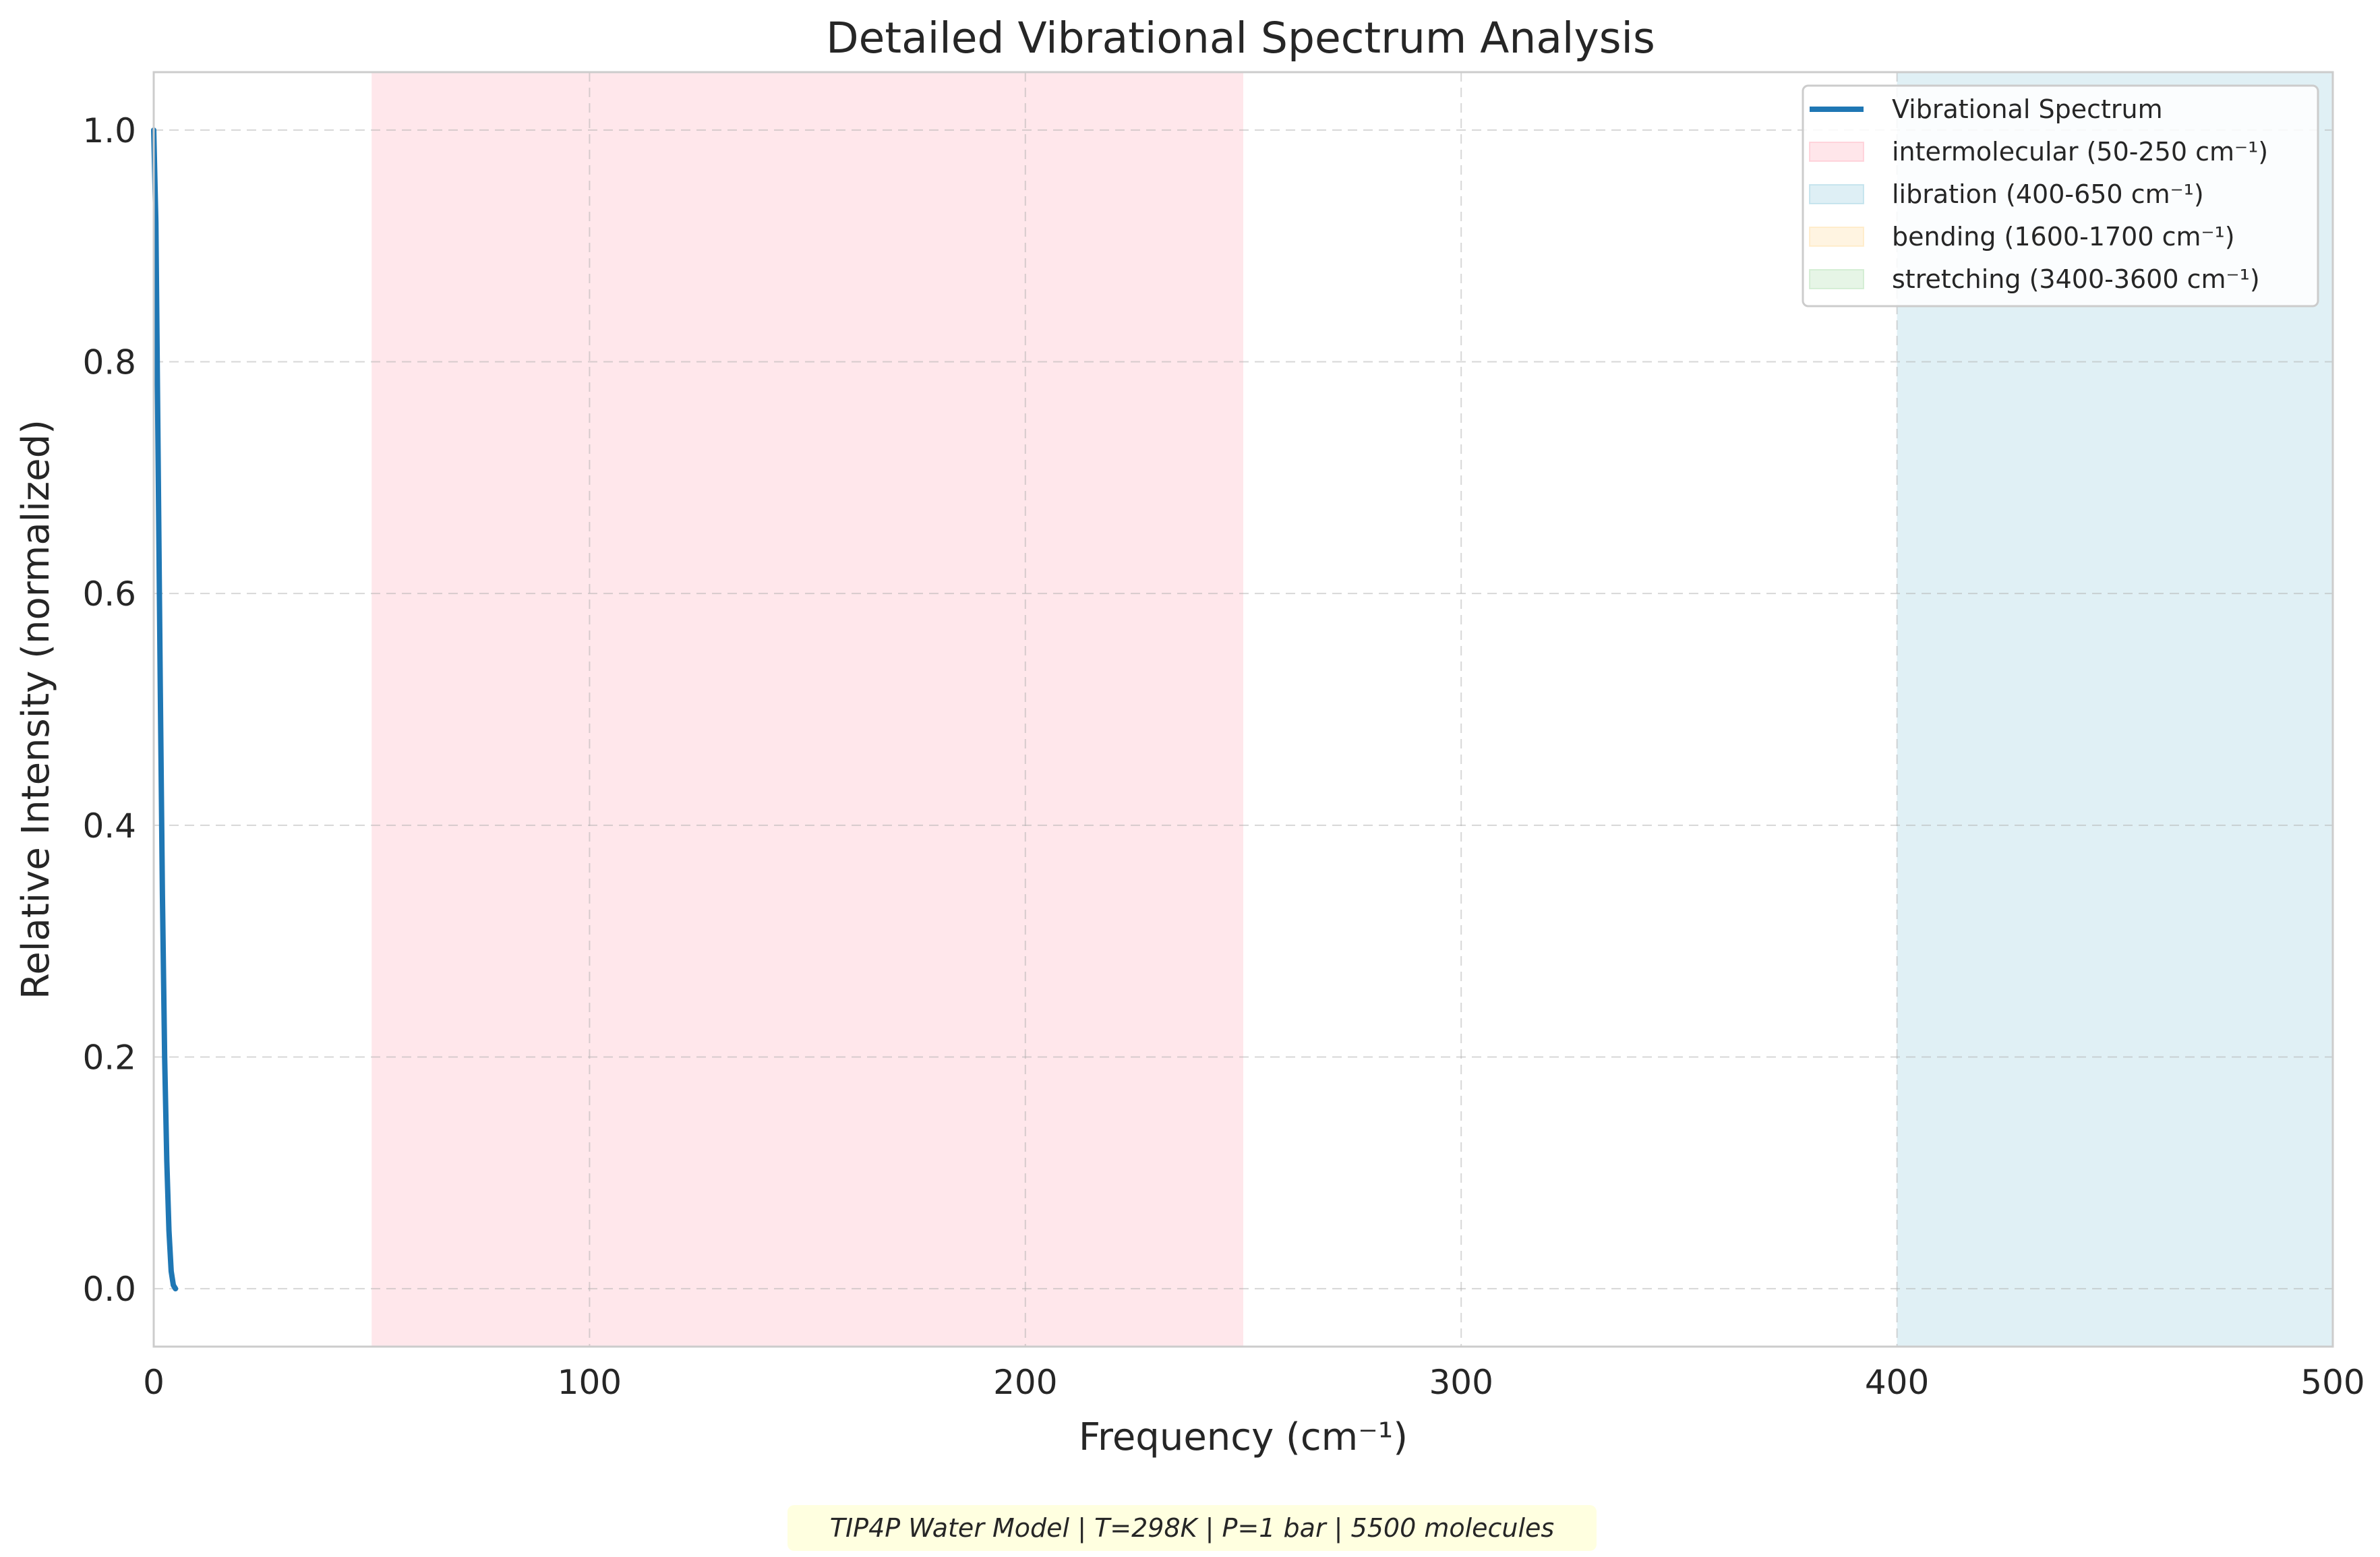 The width and height of the screenshot is (2380, 1557). Describe the element at coordinates (109, 363) in the screenshot. I see `y-tick-label-4: 0.8` at that location.